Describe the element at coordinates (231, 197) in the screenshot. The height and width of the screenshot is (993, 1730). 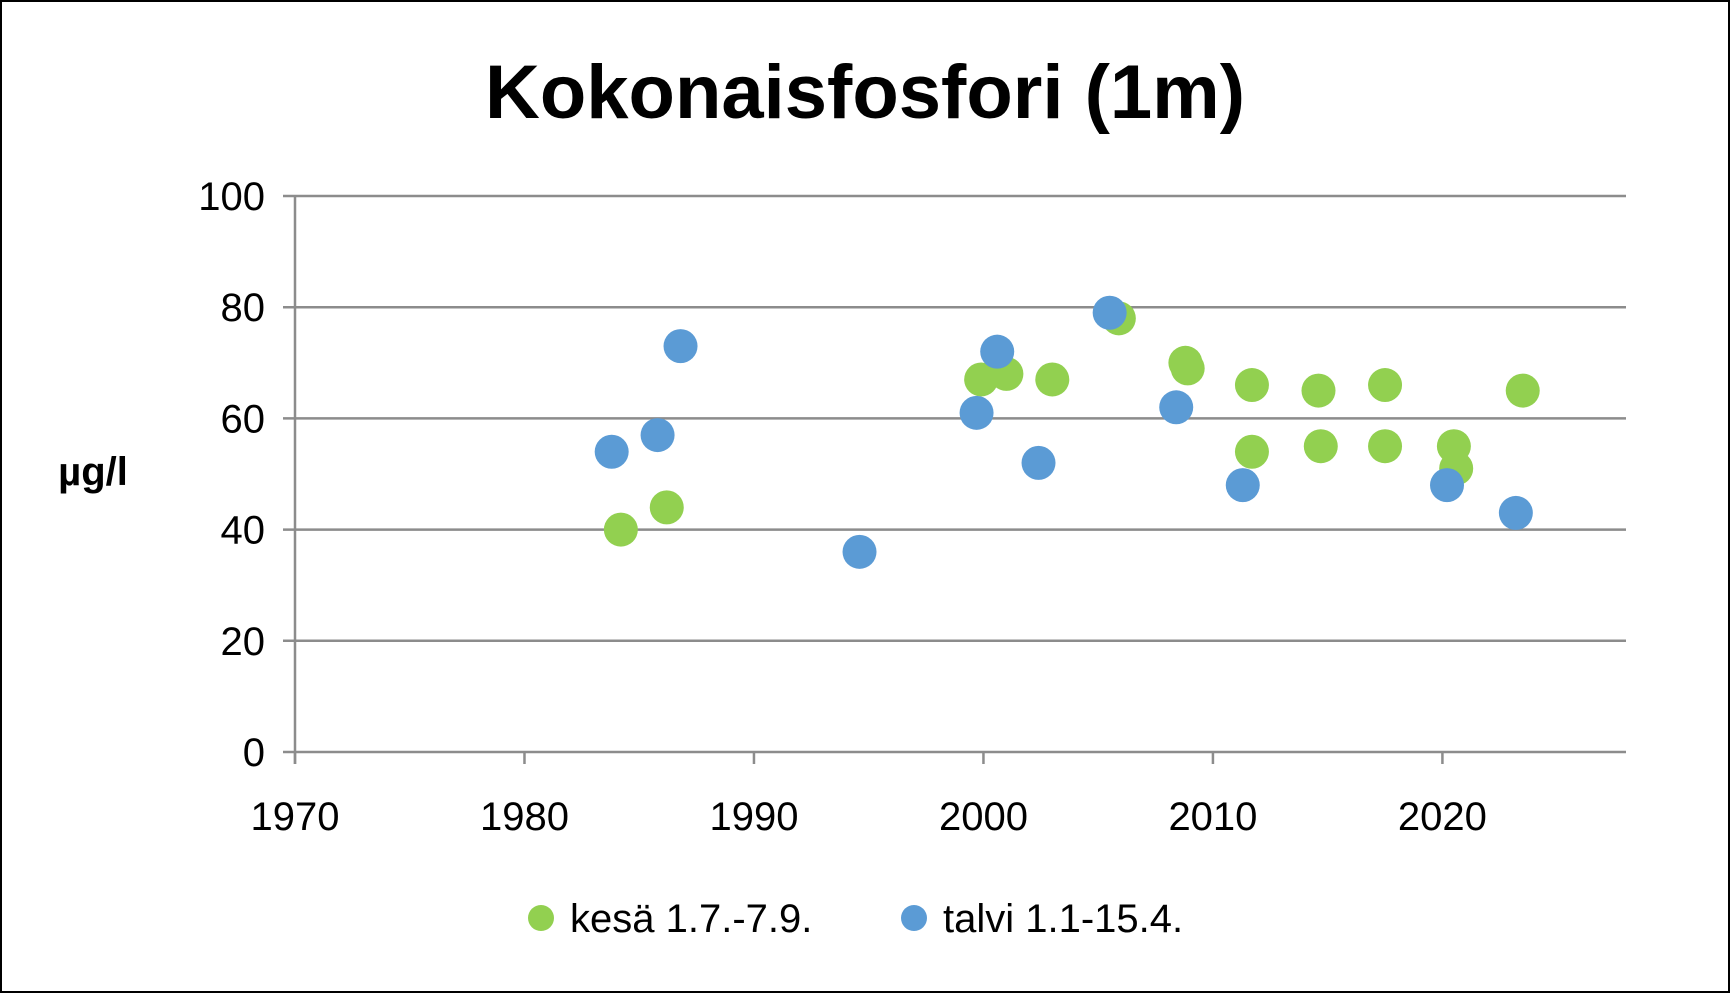
I see `y-tick-label: 100` at that location.